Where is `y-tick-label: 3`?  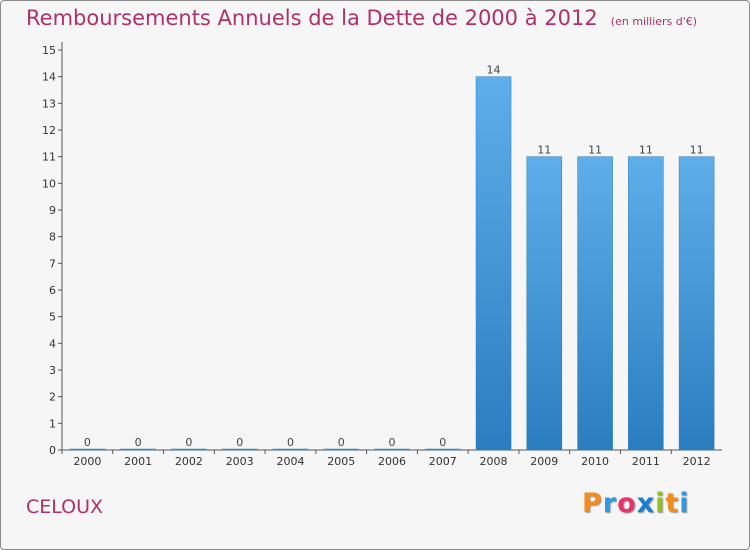
y-tick-label: 3 is located at coordinates (52, 370).